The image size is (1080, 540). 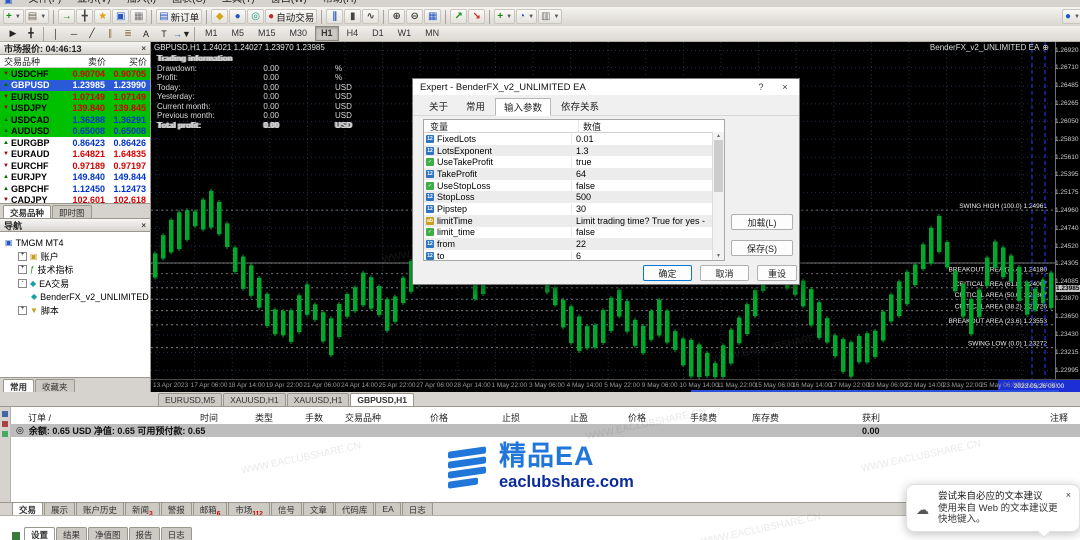 What do you see at coordinates (574, 233) in the screenshot?
I see `parameter-row: ✓ limit_time false` at bounding box center [574, 233].